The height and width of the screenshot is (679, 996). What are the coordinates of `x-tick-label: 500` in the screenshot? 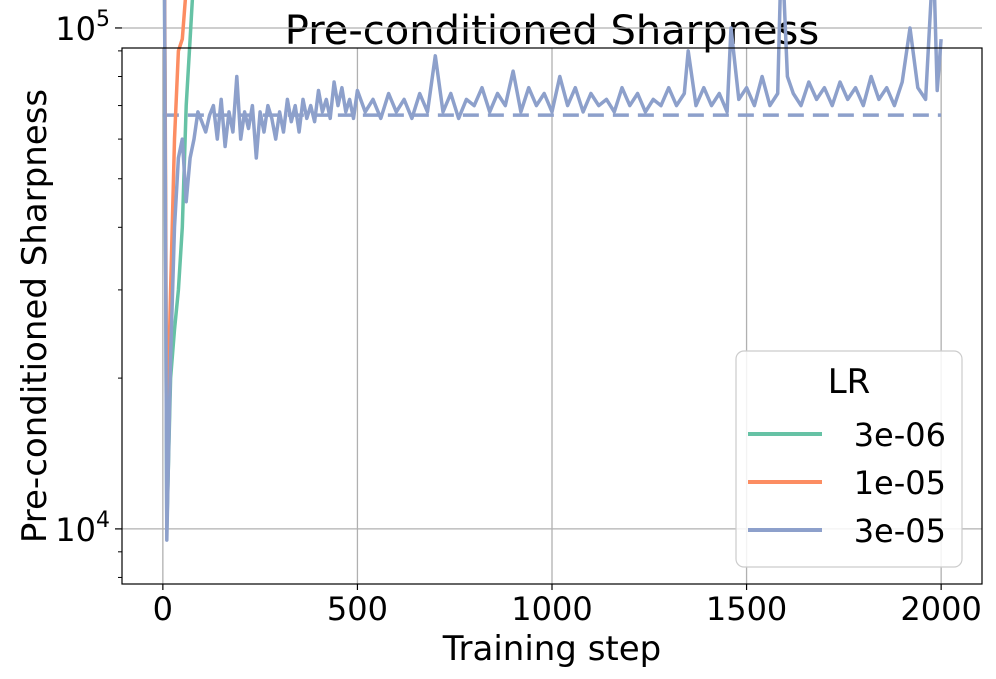 It's located at (357, 609).